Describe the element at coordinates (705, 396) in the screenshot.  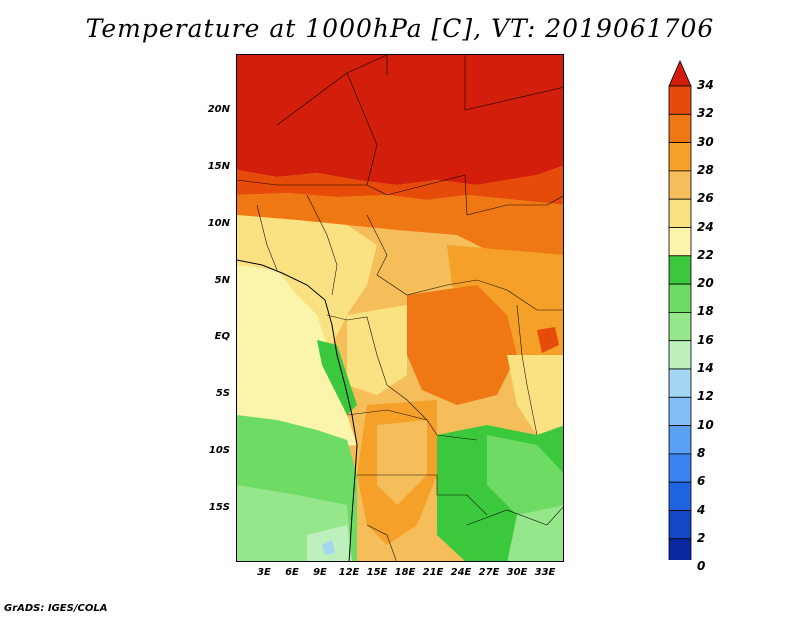
I see `colorbar-tick-label: 12` at that location.